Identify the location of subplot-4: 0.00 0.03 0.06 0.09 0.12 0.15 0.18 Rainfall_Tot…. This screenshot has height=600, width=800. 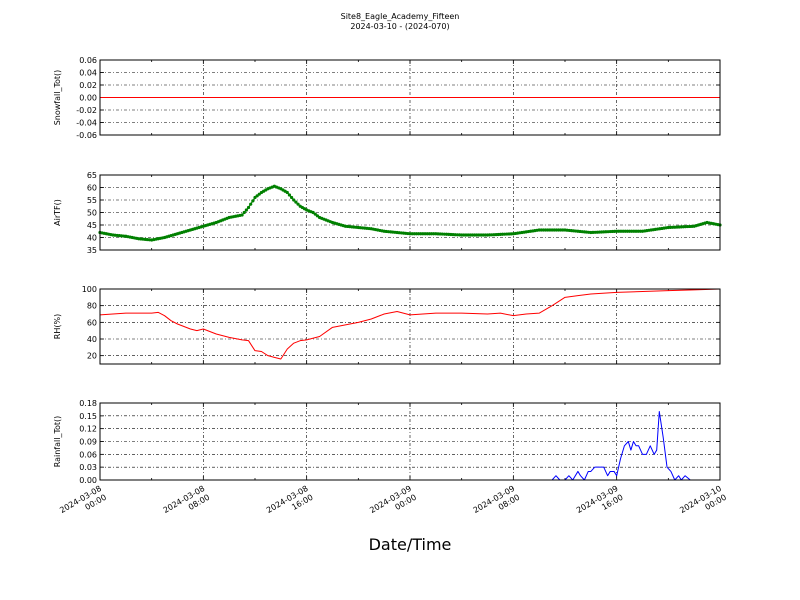
(387, 442).